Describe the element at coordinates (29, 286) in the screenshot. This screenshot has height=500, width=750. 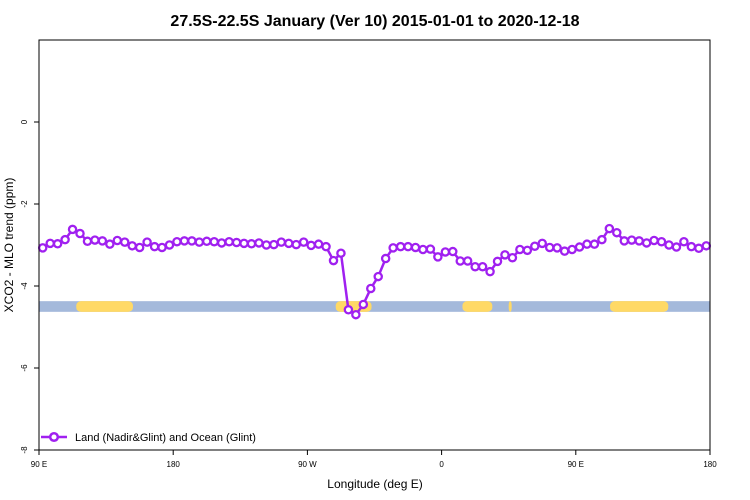
I see `y-axis: 0 -2 -4 -6 -8` at that location.